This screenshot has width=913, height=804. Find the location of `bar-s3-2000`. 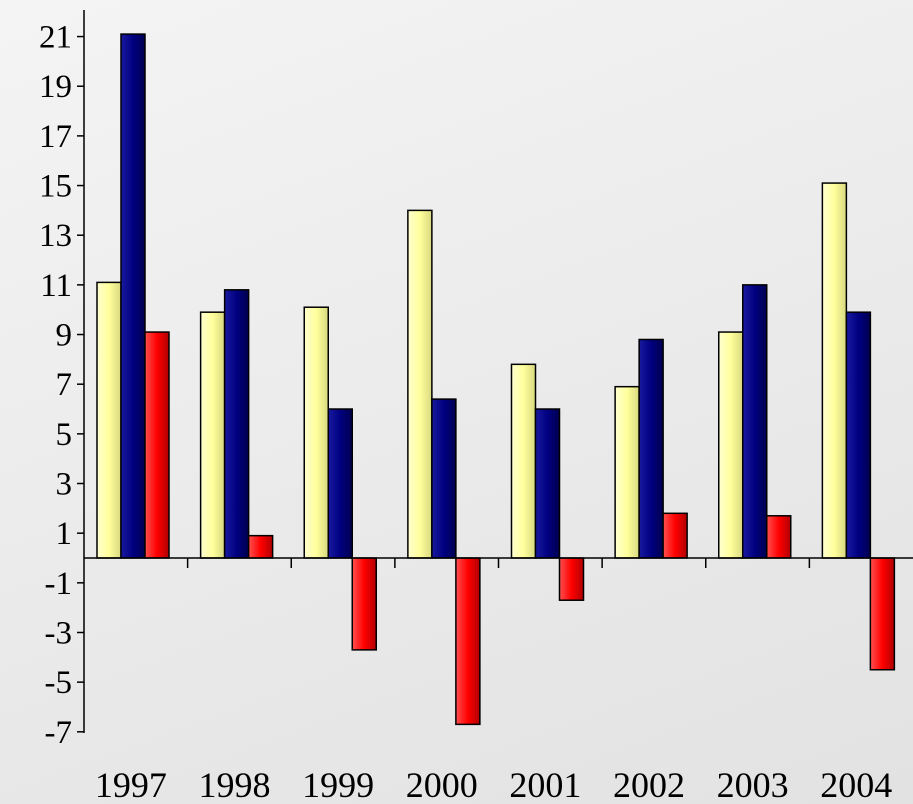

bar-s3-2000 is located at coordinates (468, 641).